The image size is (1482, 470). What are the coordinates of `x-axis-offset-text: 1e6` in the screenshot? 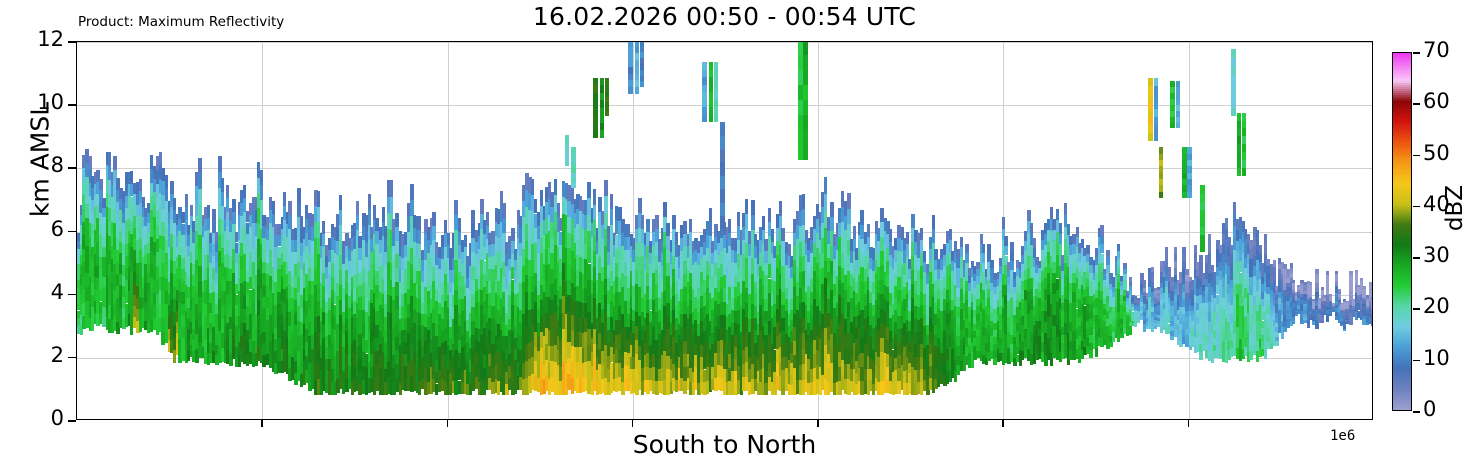 It's located at (1343, 436).